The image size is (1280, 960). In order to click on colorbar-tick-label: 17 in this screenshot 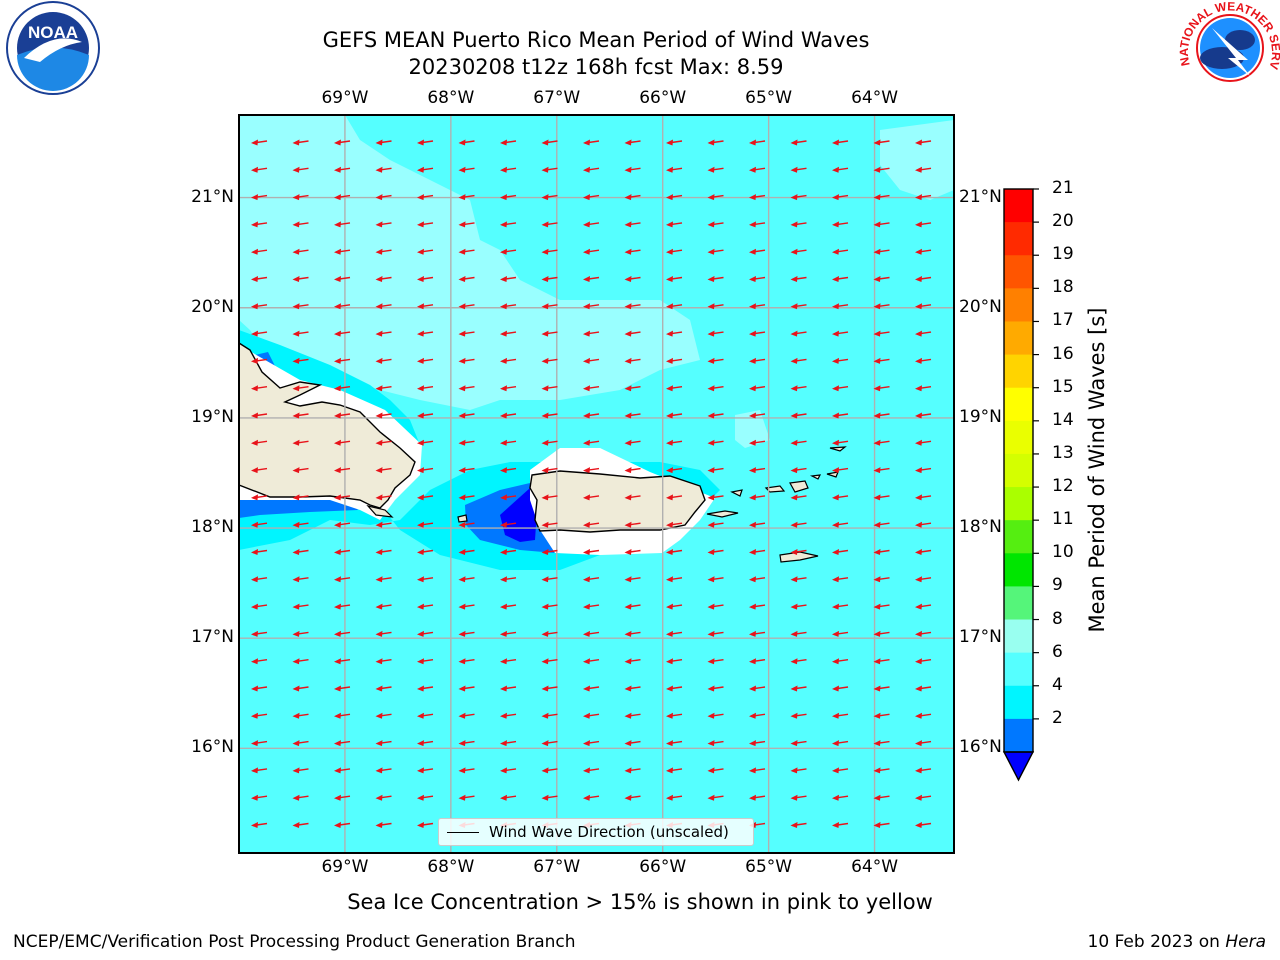, I will do `click(1063, 320)`.